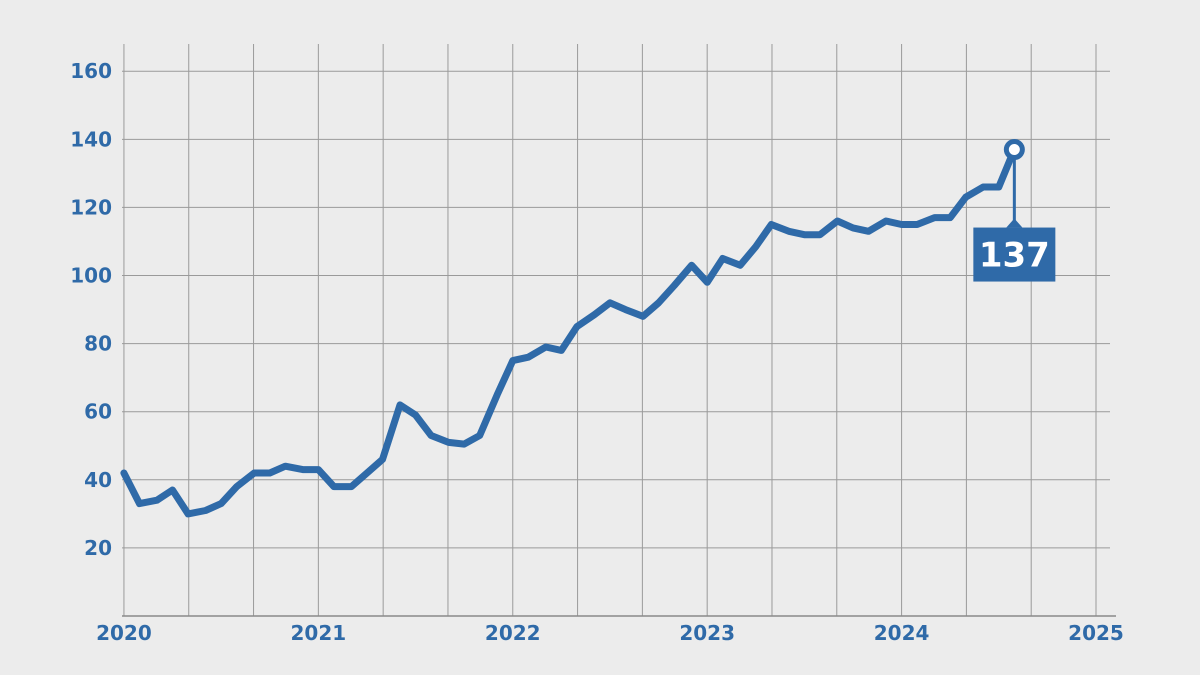 Image resolution: width=1200 pixels, height=675 pixels. What do you see at coordinates (91, 71) in the screenshot?
I see `y-tick-label: 160` at bounding box center [91, 71].